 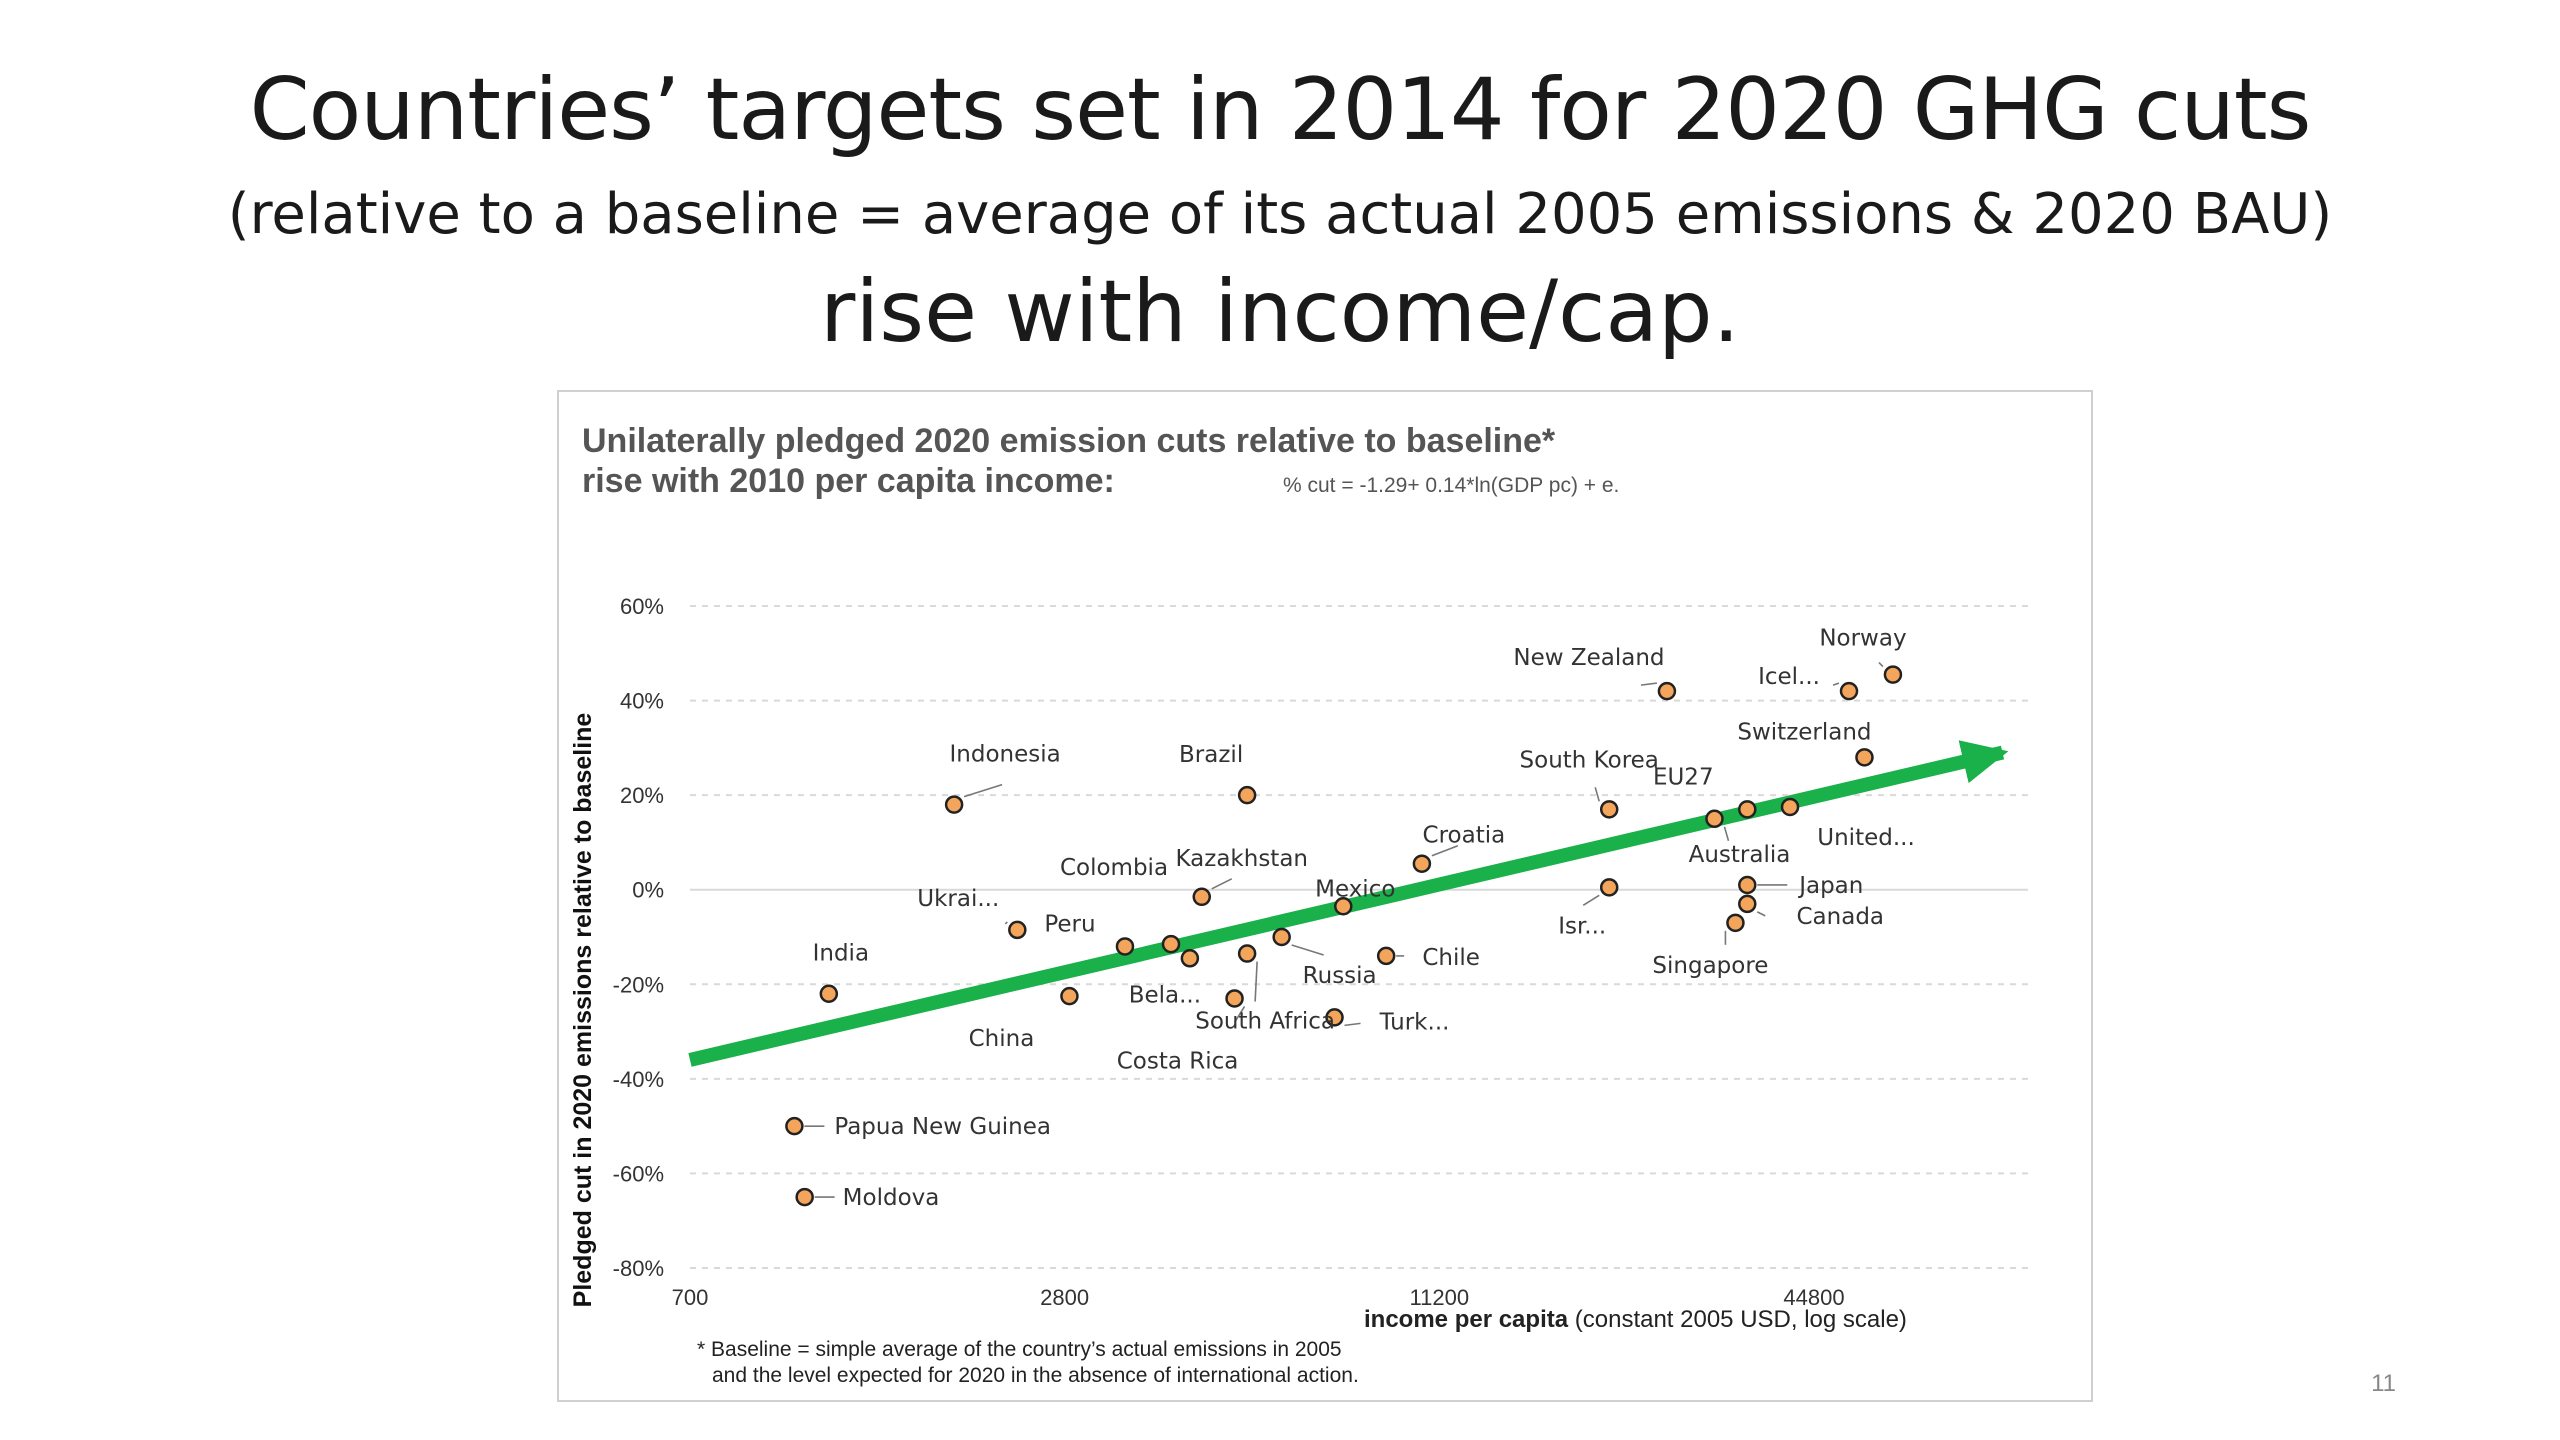 What do you see at coordinates (1234, 998) in the screenshot?
I see `data-point-costa-rica` at bounding box center [1234, 998].